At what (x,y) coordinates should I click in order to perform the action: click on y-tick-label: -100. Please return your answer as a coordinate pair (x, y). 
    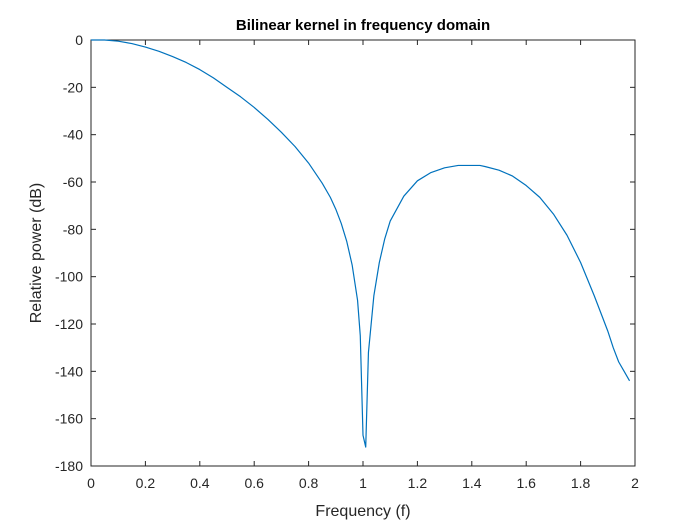
    Looking at the image, I should click on (69, 277).